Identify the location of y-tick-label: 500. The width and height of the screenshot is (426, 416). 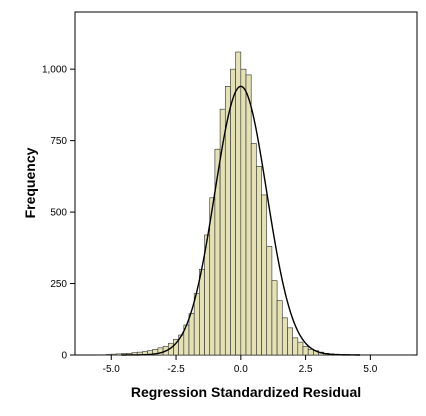
(58, 213).